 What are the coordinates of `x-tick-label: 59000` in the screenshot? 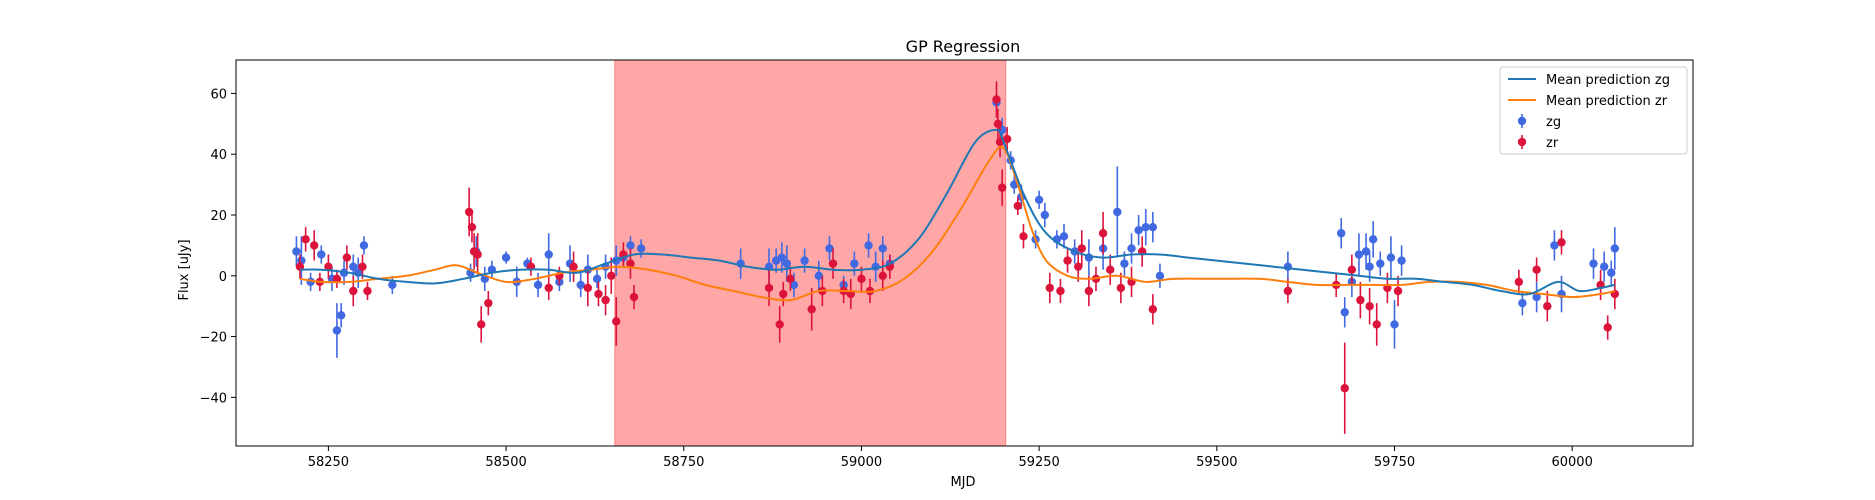 It's located at (861, 462).